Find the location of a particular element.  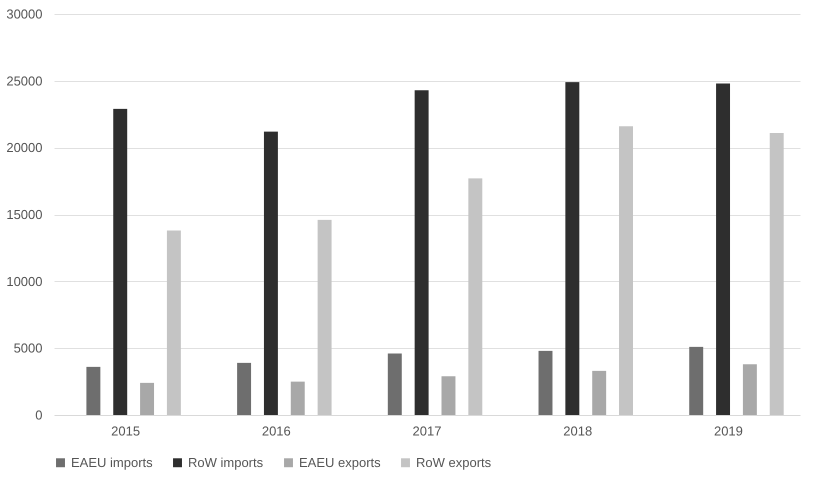

legend-label: RoW exports is located at coordinates (454, 462).